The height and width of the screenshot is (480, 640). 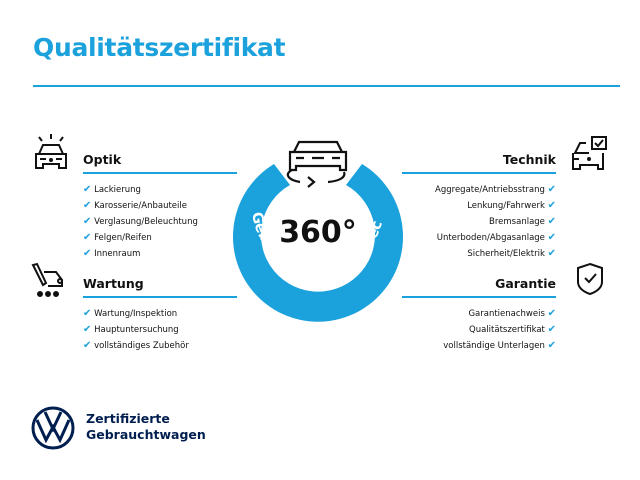 What do you see at coordinates (51, 151) in the screenshot?
I see `car-lights-icon` at bounding box center [51, 151].